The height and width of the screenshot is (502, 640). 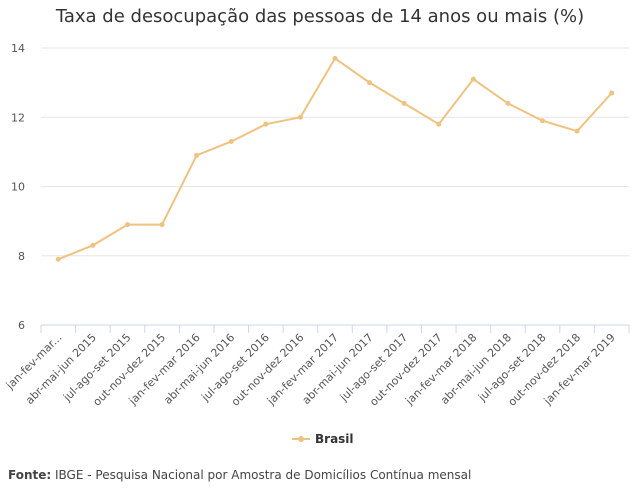 What do you see at coordinates (21, 325) in the screenshot?
I see `y-tick-label: 6` at bounding box center [21, 325].